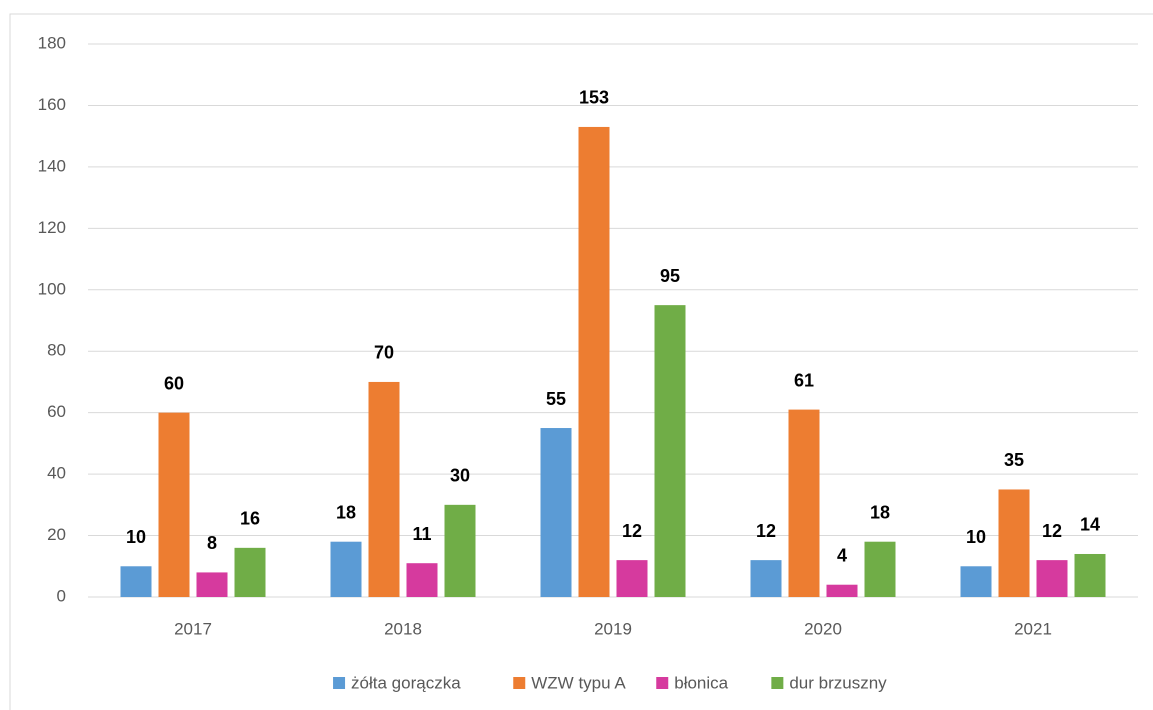  Describe the element at coordinates (594, 98) in the screenshot. I see `value-label: 153` at that location.